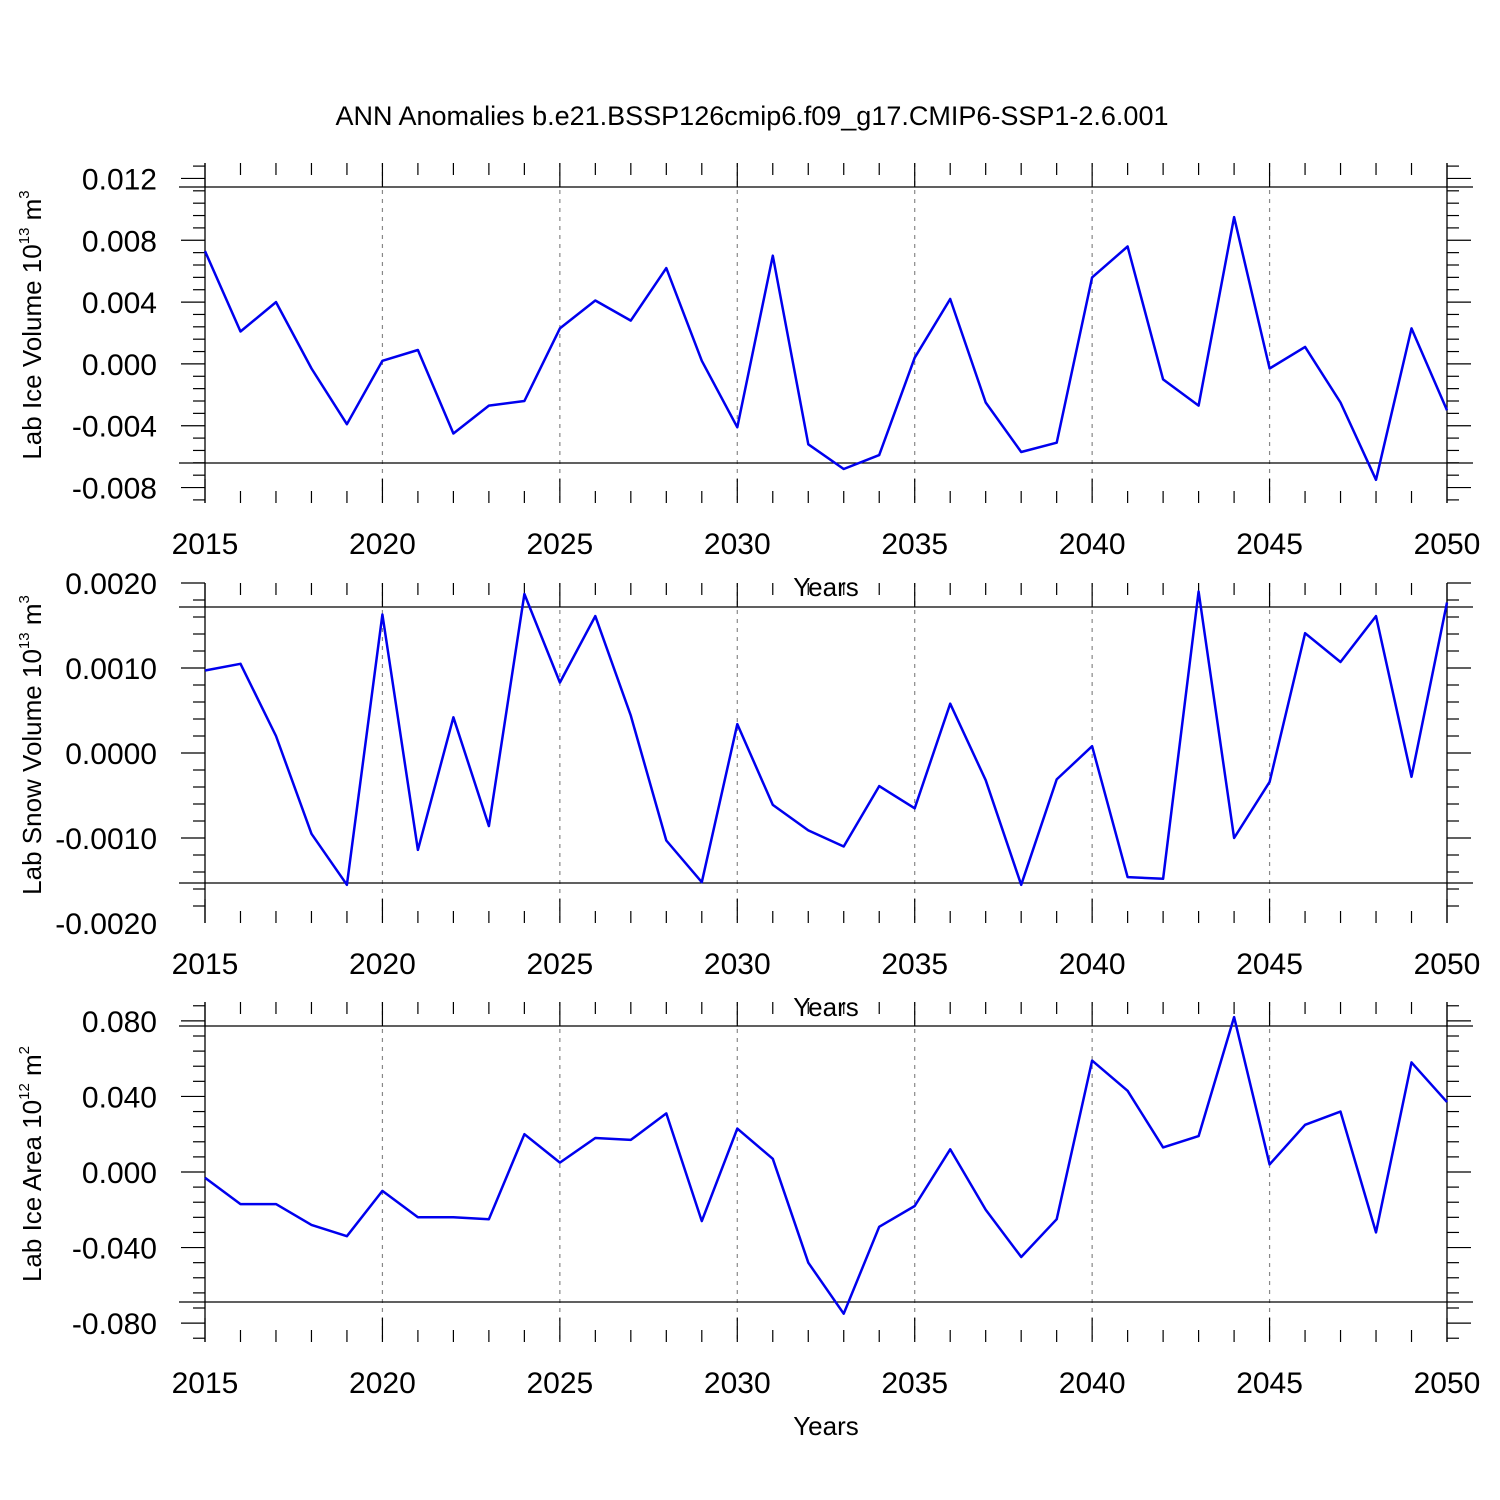  Describe the element at coordinates (114, 1249) in the screenshot. I see `y-tick-label: -0.040` at that location.